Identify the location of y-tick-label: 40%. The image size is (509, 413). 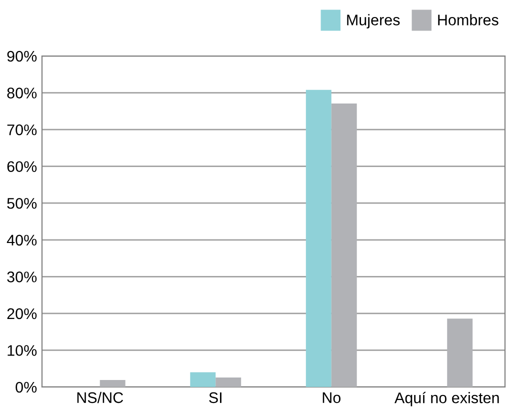
(21, 240).